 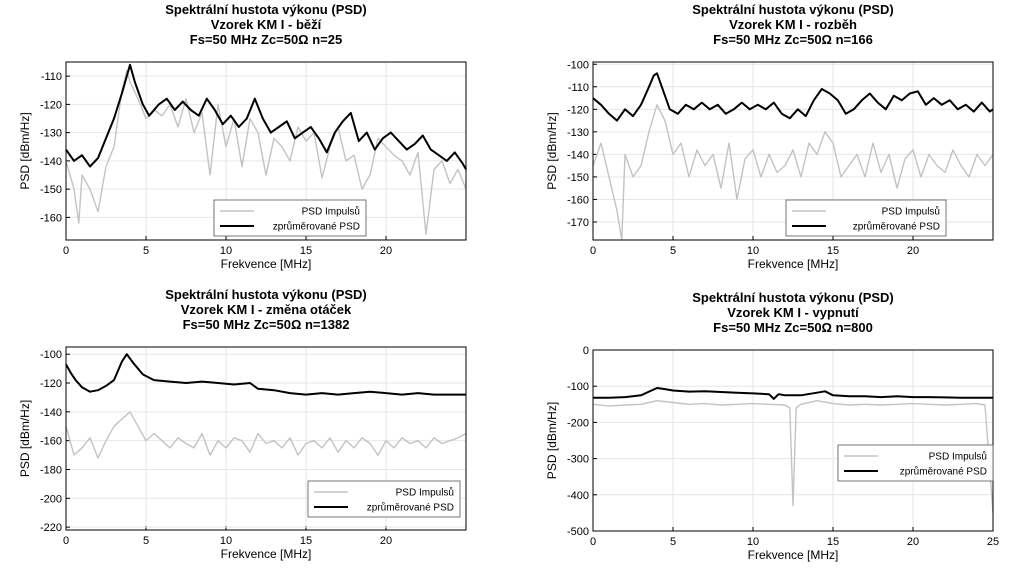 I want to click on x-tick-label: 25, so click(x=993, y=542).